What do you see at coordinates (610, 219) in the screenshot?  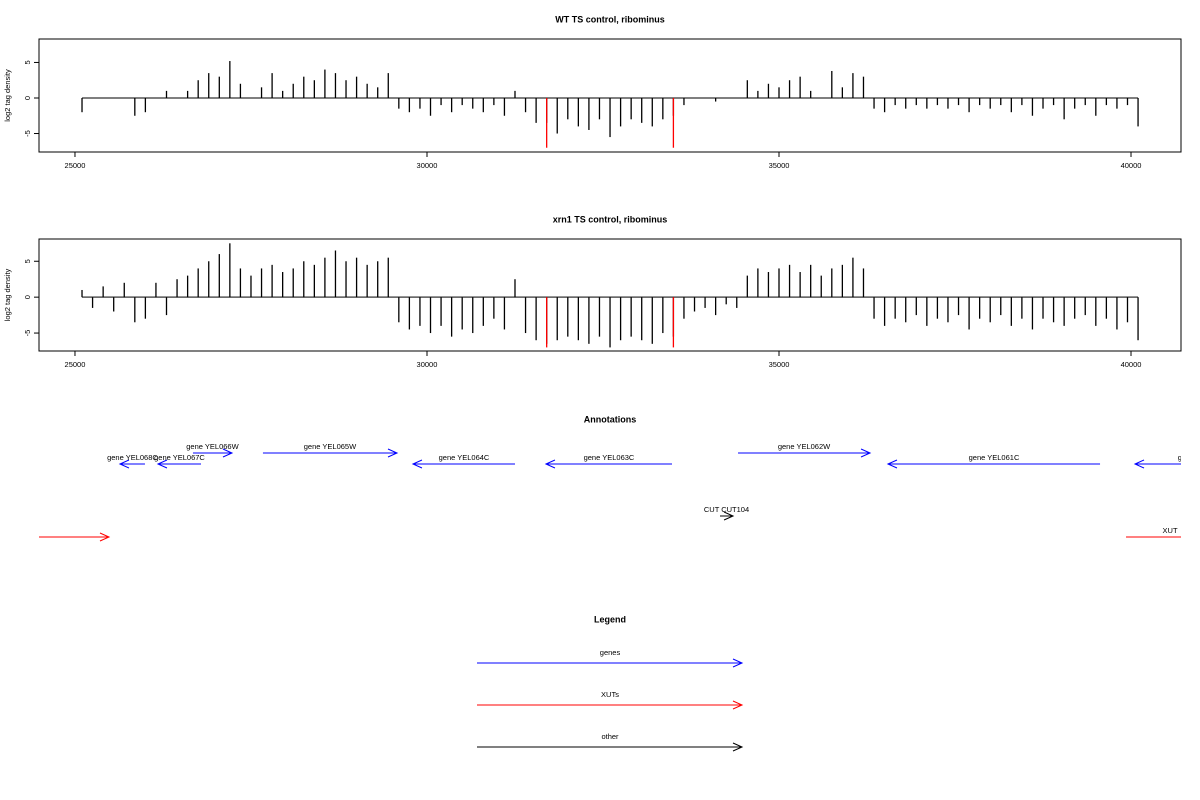 I see `chart-title: xrn1 TS control, ribominus` at bounding box center [610, 219].